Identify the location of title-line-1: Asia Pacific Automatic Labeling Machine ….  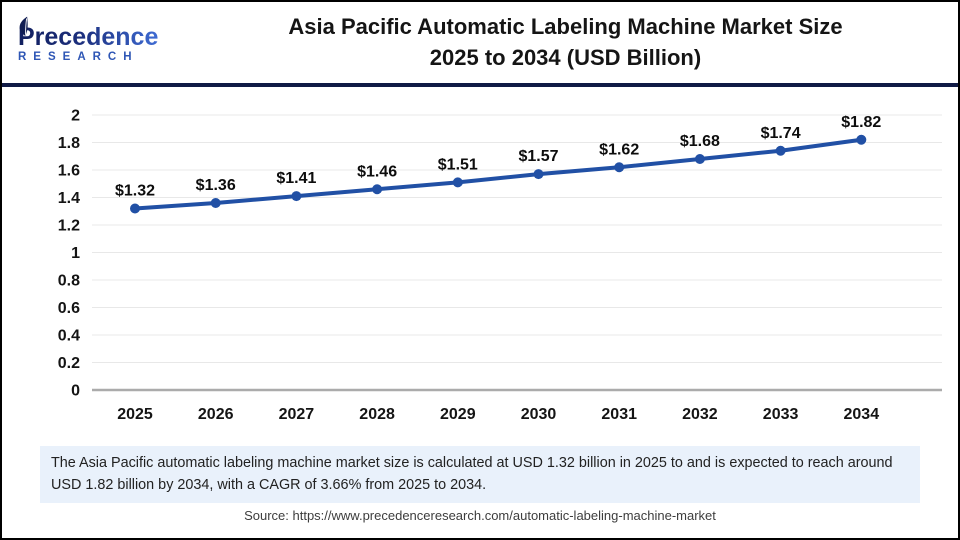
(565, 26).